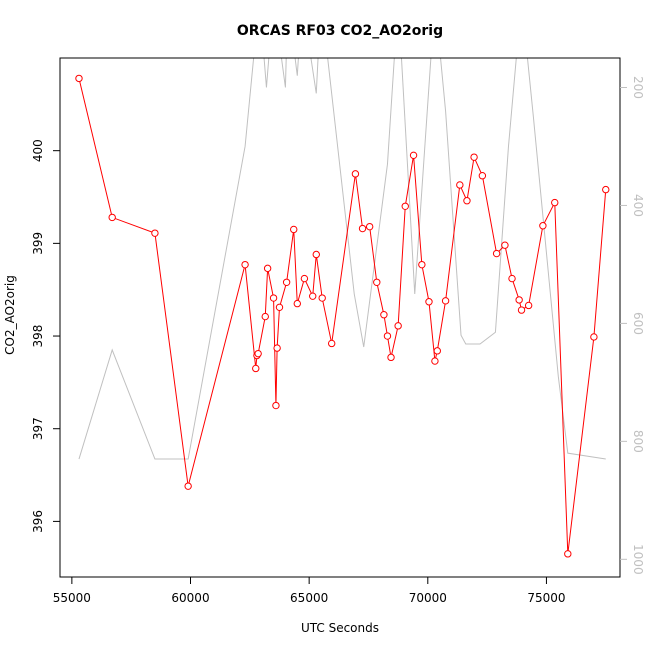 The height and width of the screenshot is (655, 650). What do you see at coordinates (190, 598) in the screenshot?
I see `x-tick-label: 60000` at bounding box center [190, 598].